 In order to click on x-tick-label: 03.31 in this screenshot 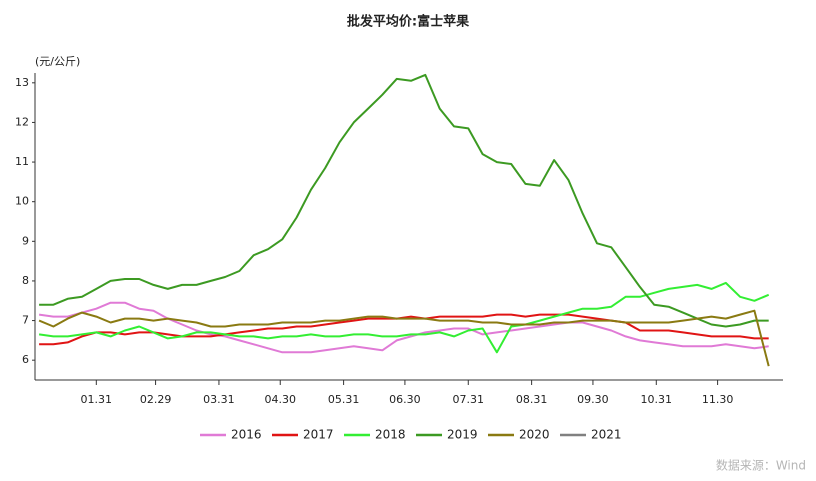, I will do `click(219, 399)`.